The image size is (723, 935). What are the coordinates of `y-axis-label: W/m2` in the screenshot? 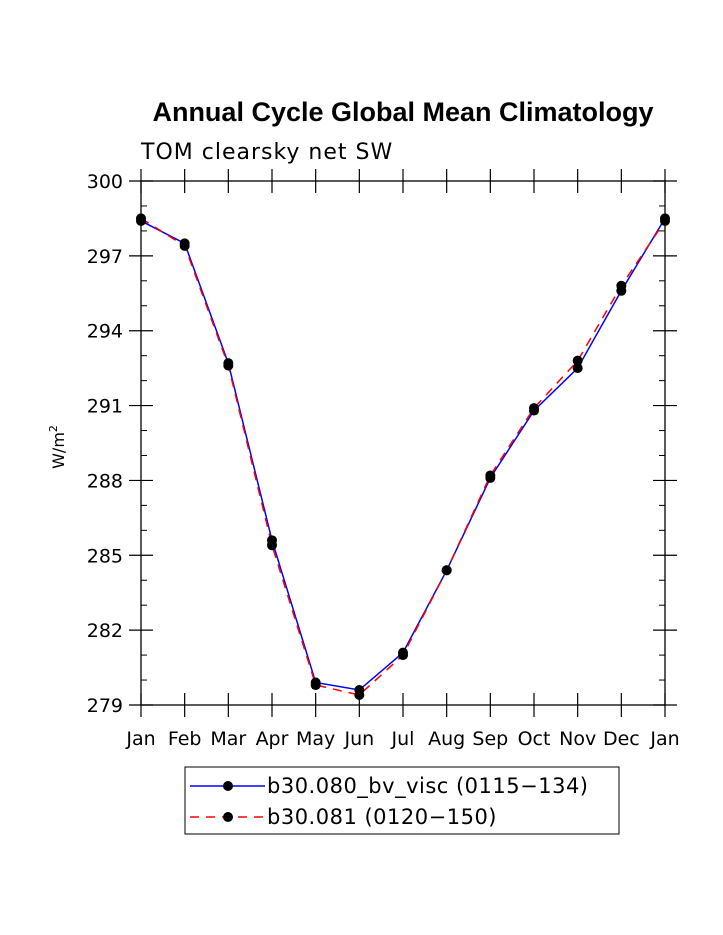 It's located at (57, 447).